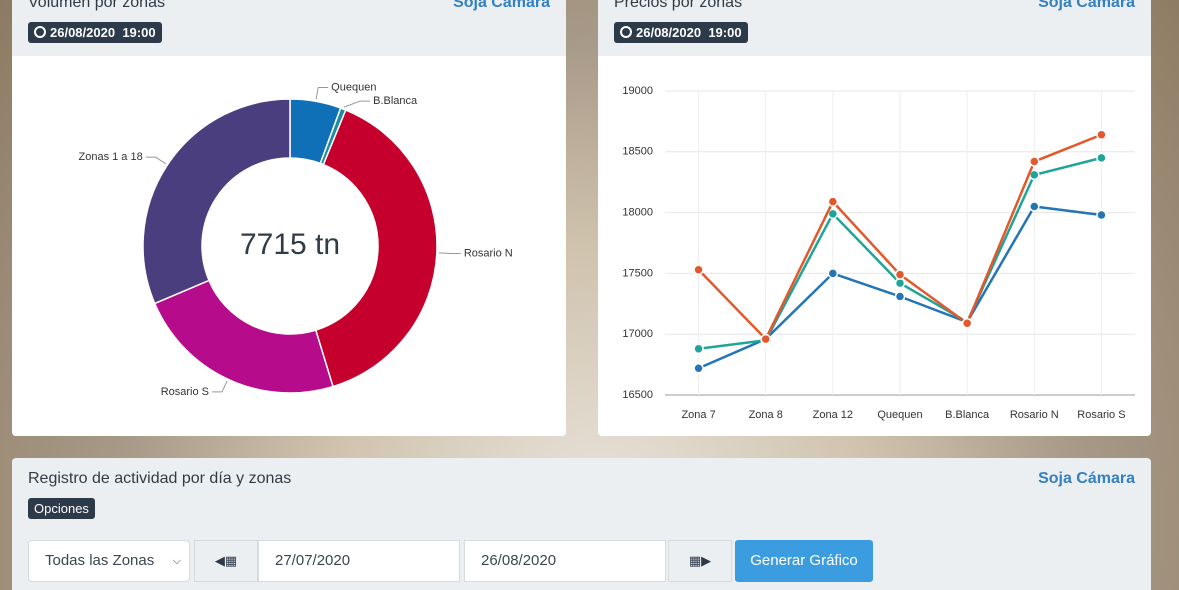  Describe the element at coordinates (637, 91) in the screenshot. I see `y-tick-label: 19000` at that location.